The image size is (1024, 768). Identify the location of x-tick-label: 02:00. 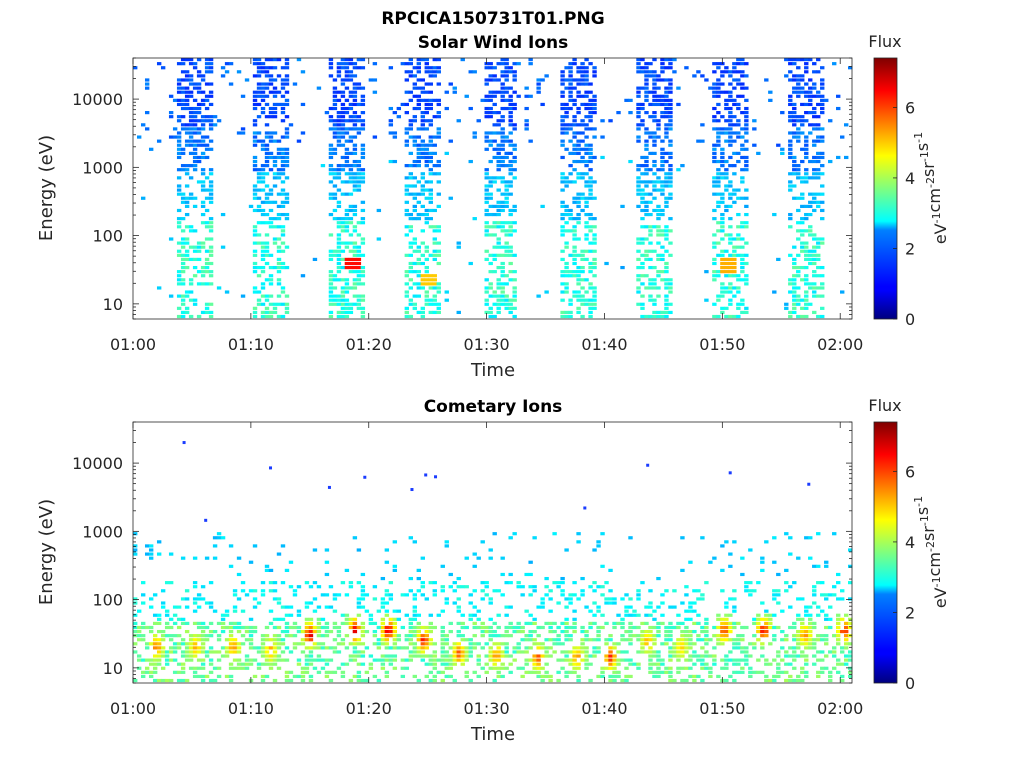
(840, 344).